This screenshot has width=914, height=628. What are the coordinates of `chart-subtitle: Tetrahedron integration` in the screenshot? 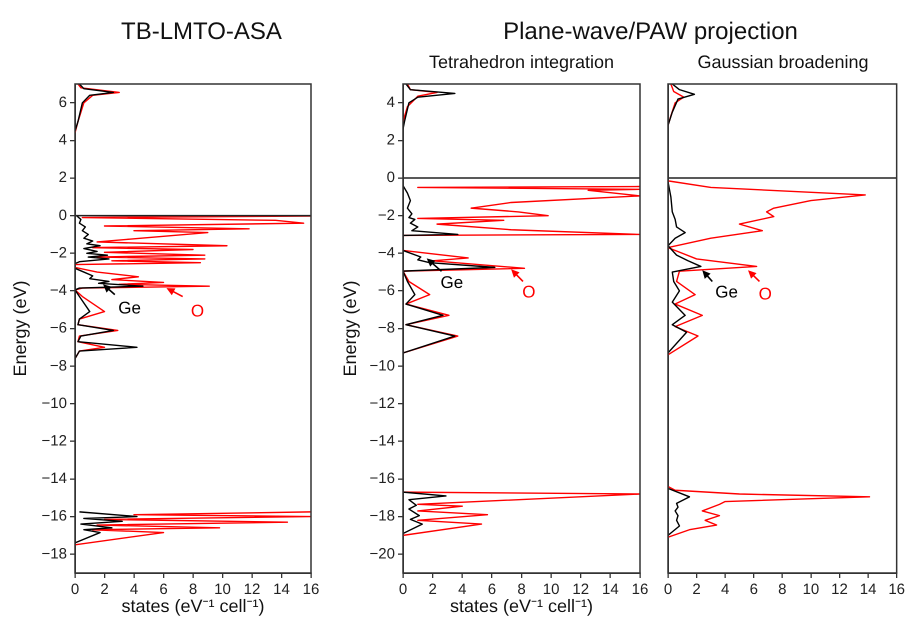 It's located at (522, 62).